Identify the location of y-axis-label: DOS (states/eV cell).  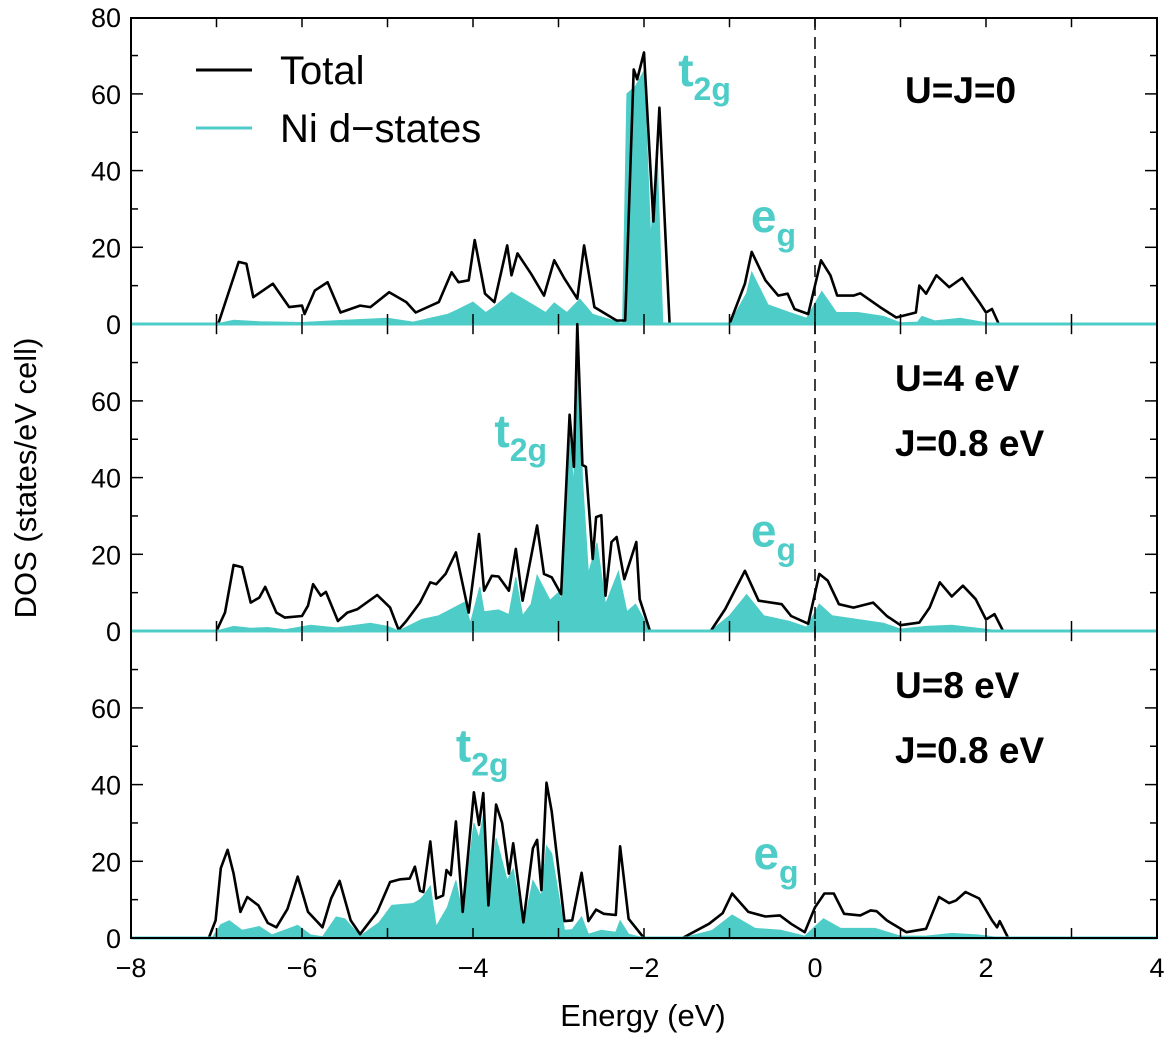
(25, 478).